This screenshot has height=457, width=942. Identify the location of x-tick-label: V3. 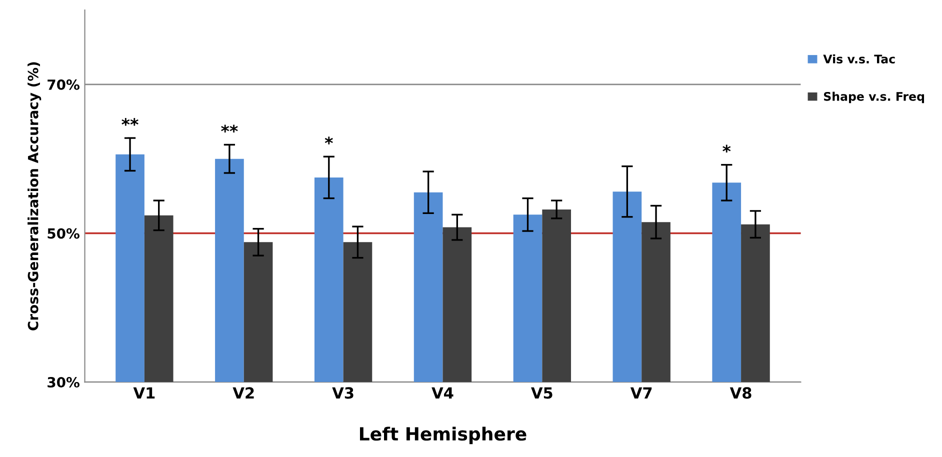
(343, 393).